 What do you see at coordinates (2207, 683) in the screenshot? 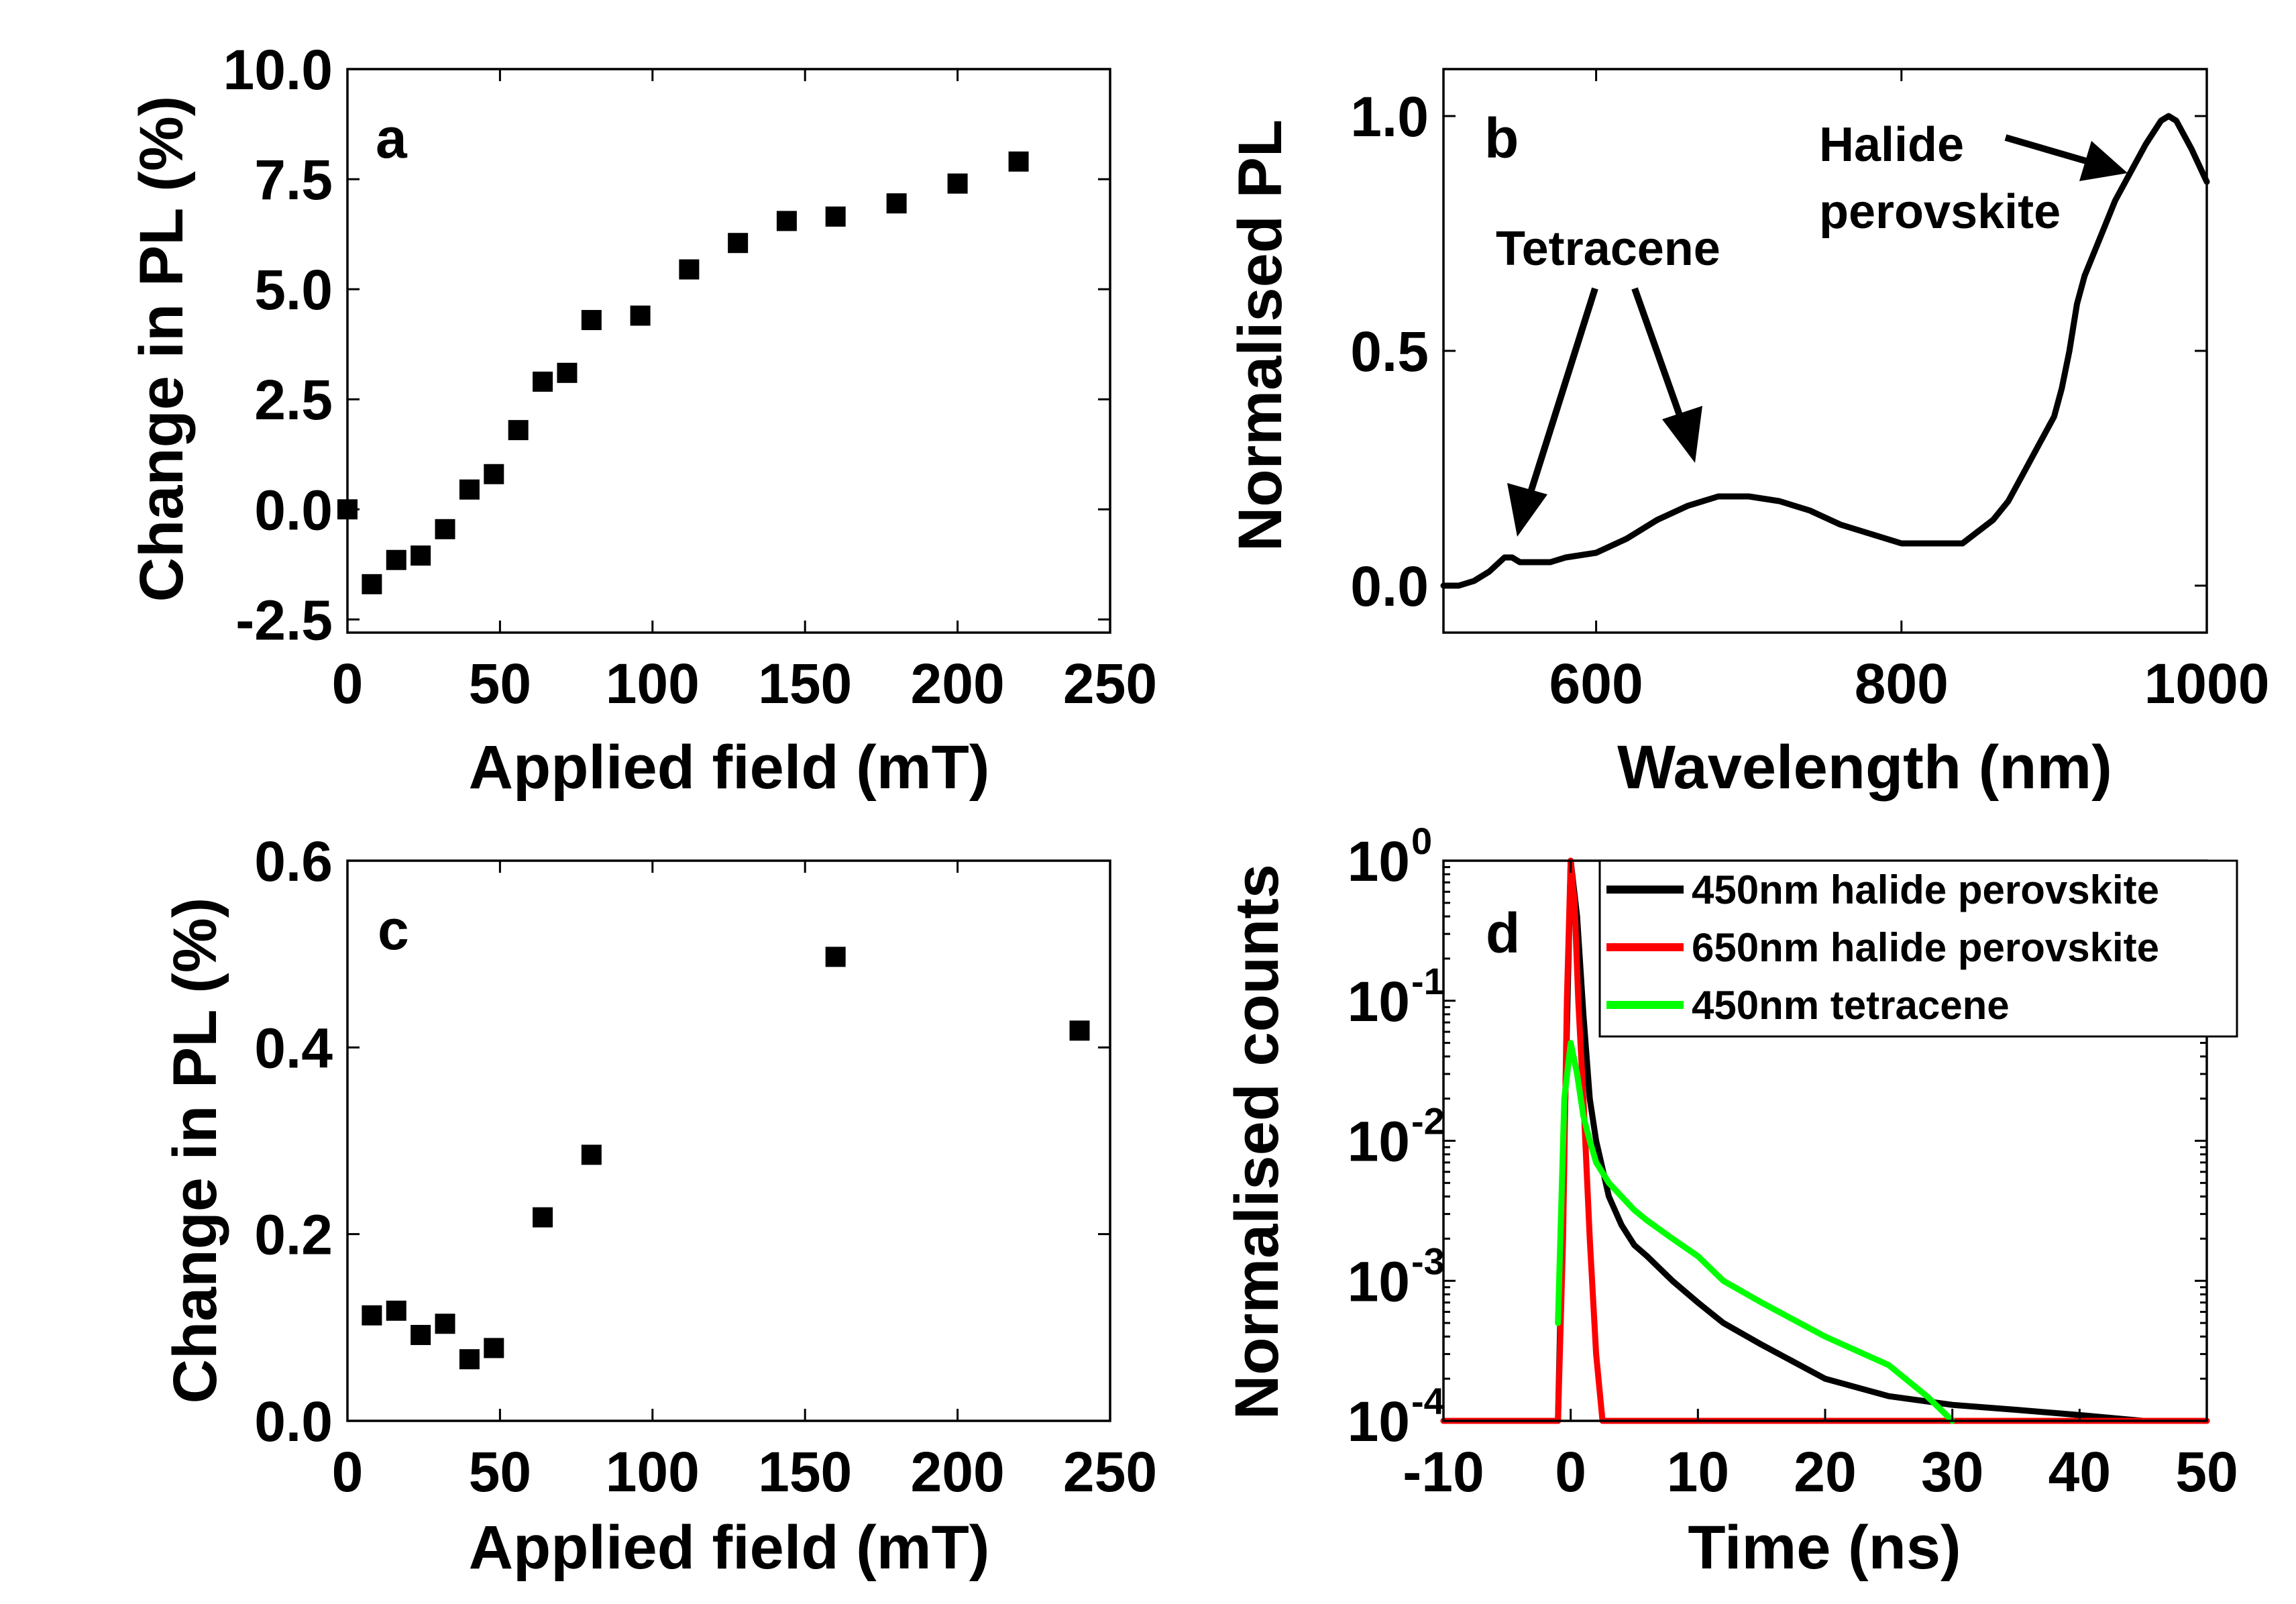
I see `x-tick-label: 1000` at bounding box center [2207, 683].